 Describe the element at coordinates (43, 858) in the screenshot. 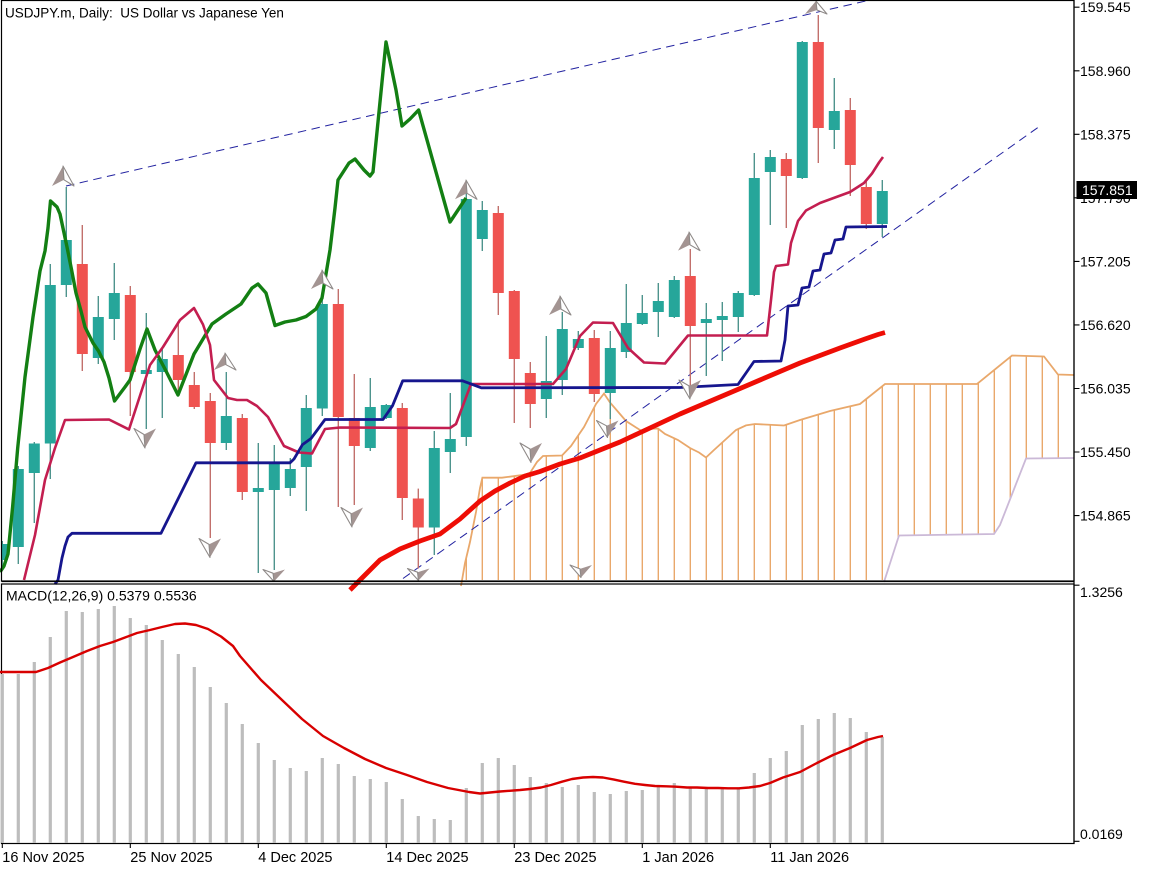

I see `svg-text: 16 Nov 2025` at that location.